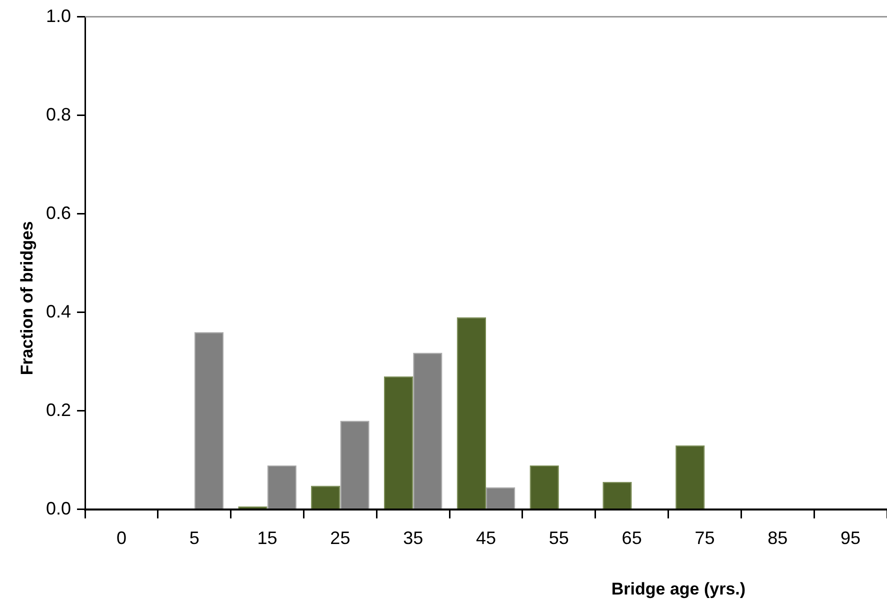  I want to click on x-tick-label: 85, so click(778, 538).